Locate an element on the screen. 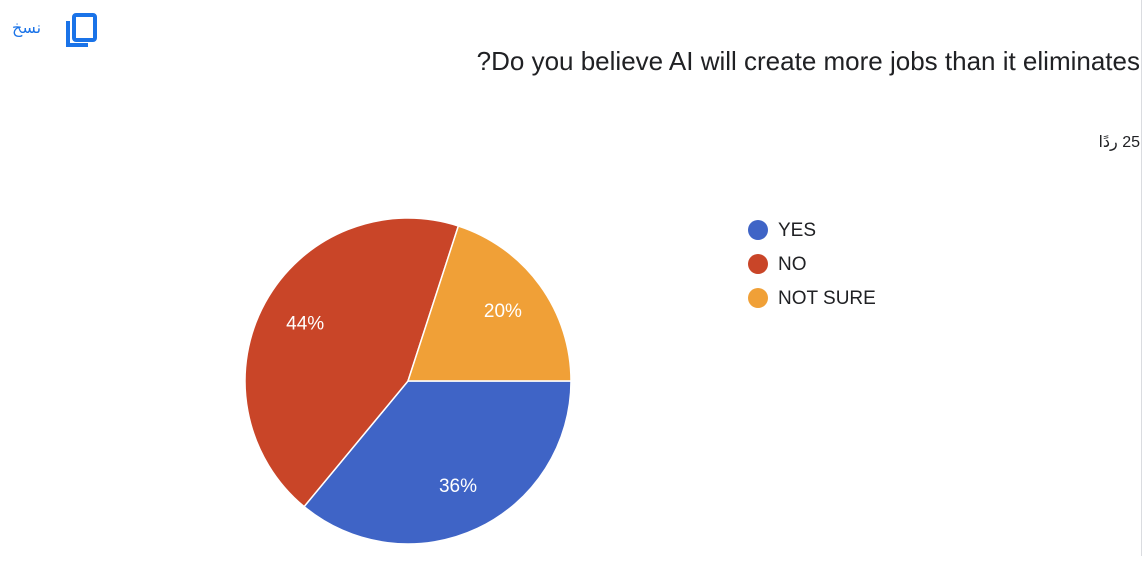 The height and width of the screenshot is (561, 1145). data-label: 20% is located at coordinates (503, 311).